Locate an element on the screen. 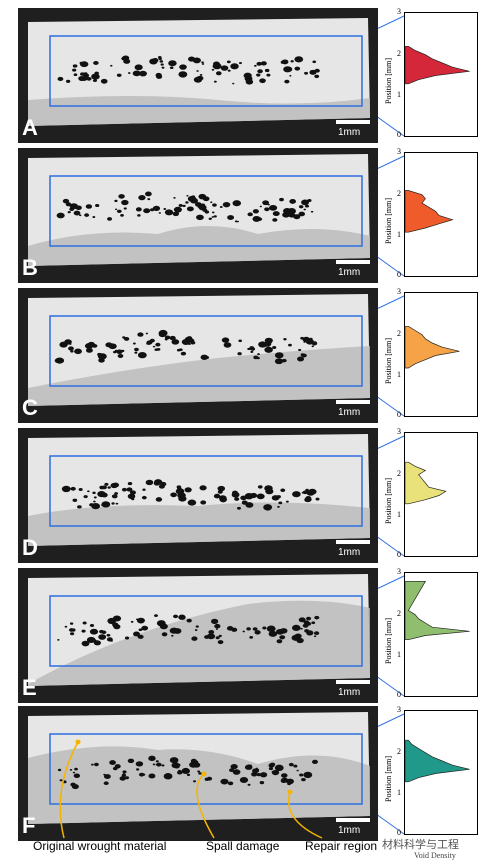 The height and width of the screenshot is (863, 496). void-density-plot-e: 3 2 1 0 Position [mm] is located at coordinates (431, 633).